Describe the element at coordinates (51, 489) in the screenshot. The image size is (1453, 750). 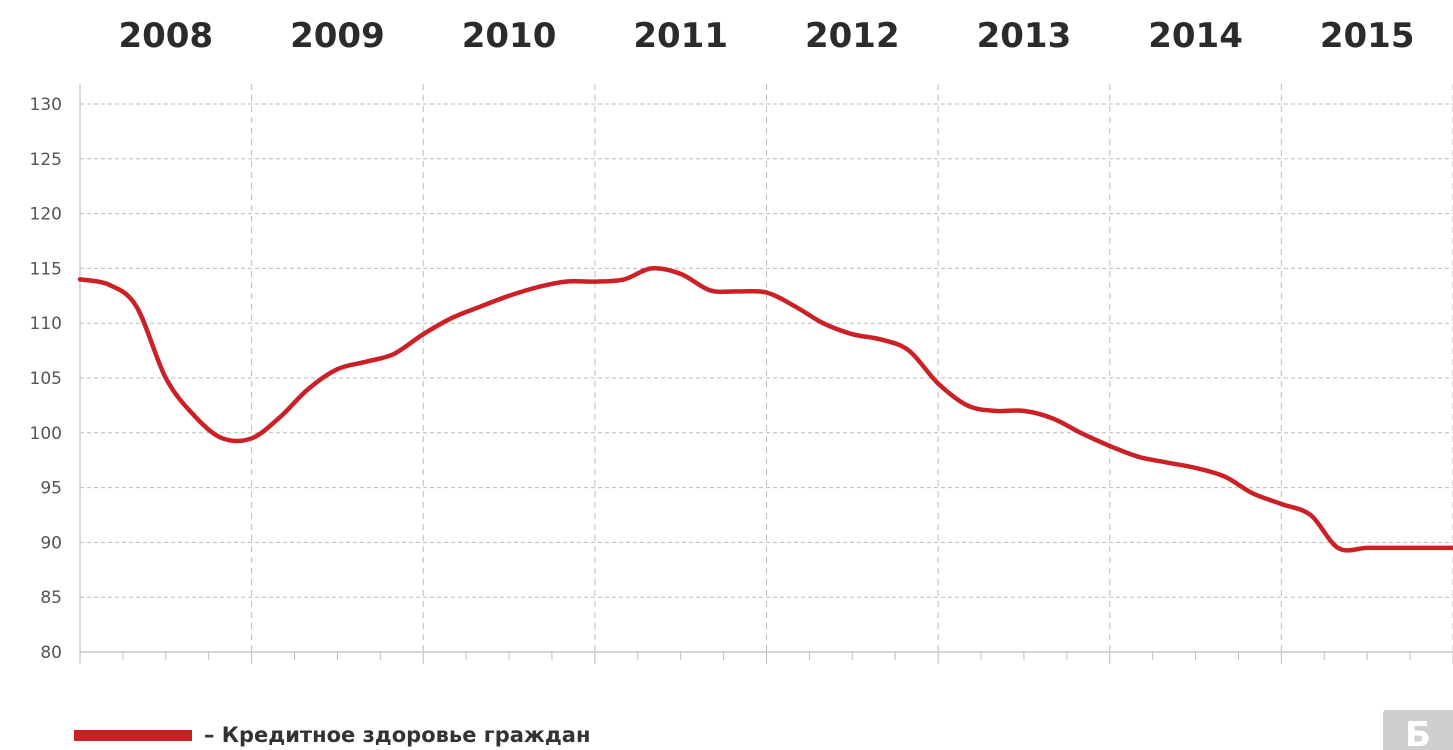
I see `y-tick-95: 95` at that location.